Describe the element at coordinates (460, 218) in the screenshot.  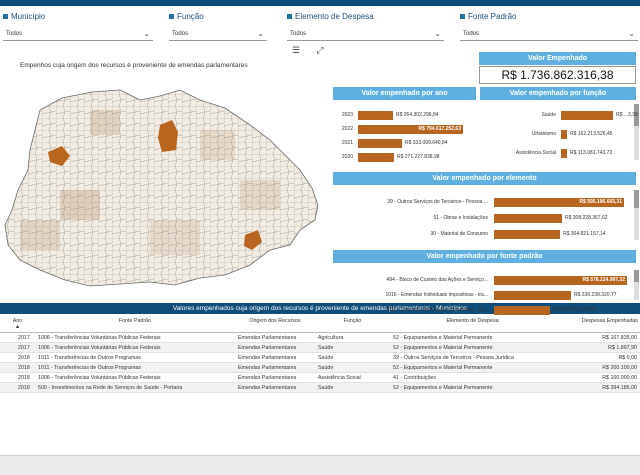
I see `bar-category-label: 51 - Obras e Instalações` at that location.